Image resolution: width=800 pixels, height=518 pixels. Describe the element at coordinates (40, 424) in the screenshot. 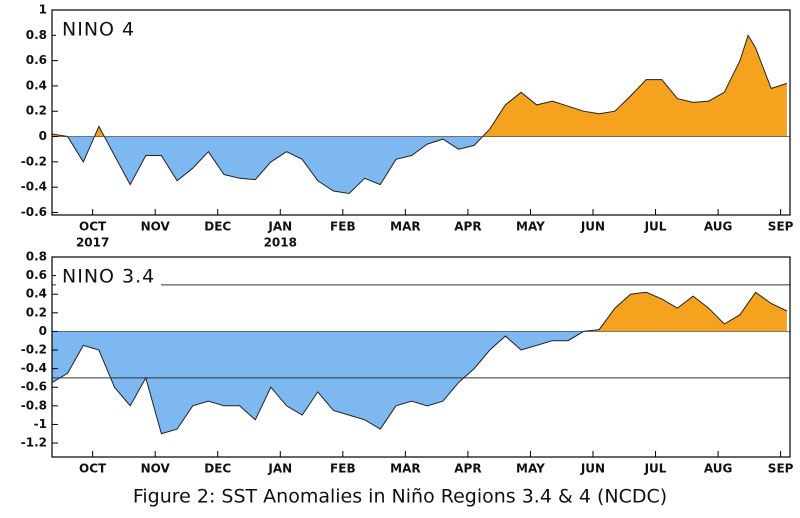

I see `y-tick-label: -1` at that location.